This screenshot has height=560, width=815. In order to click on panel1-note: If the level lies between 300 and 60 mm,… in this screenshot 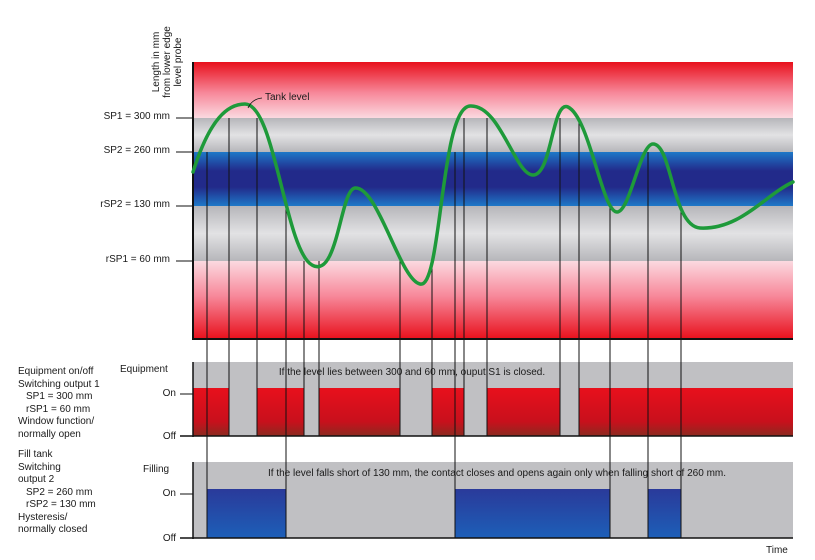, I will do `click(412, 372)`.